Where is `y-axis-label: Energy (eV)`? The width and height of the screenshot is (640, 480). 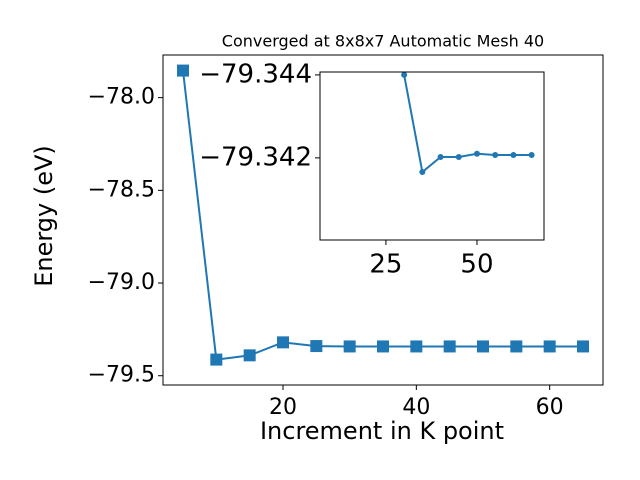
y-axis-label: Energy (eV) is located at coordinates (44, 216).